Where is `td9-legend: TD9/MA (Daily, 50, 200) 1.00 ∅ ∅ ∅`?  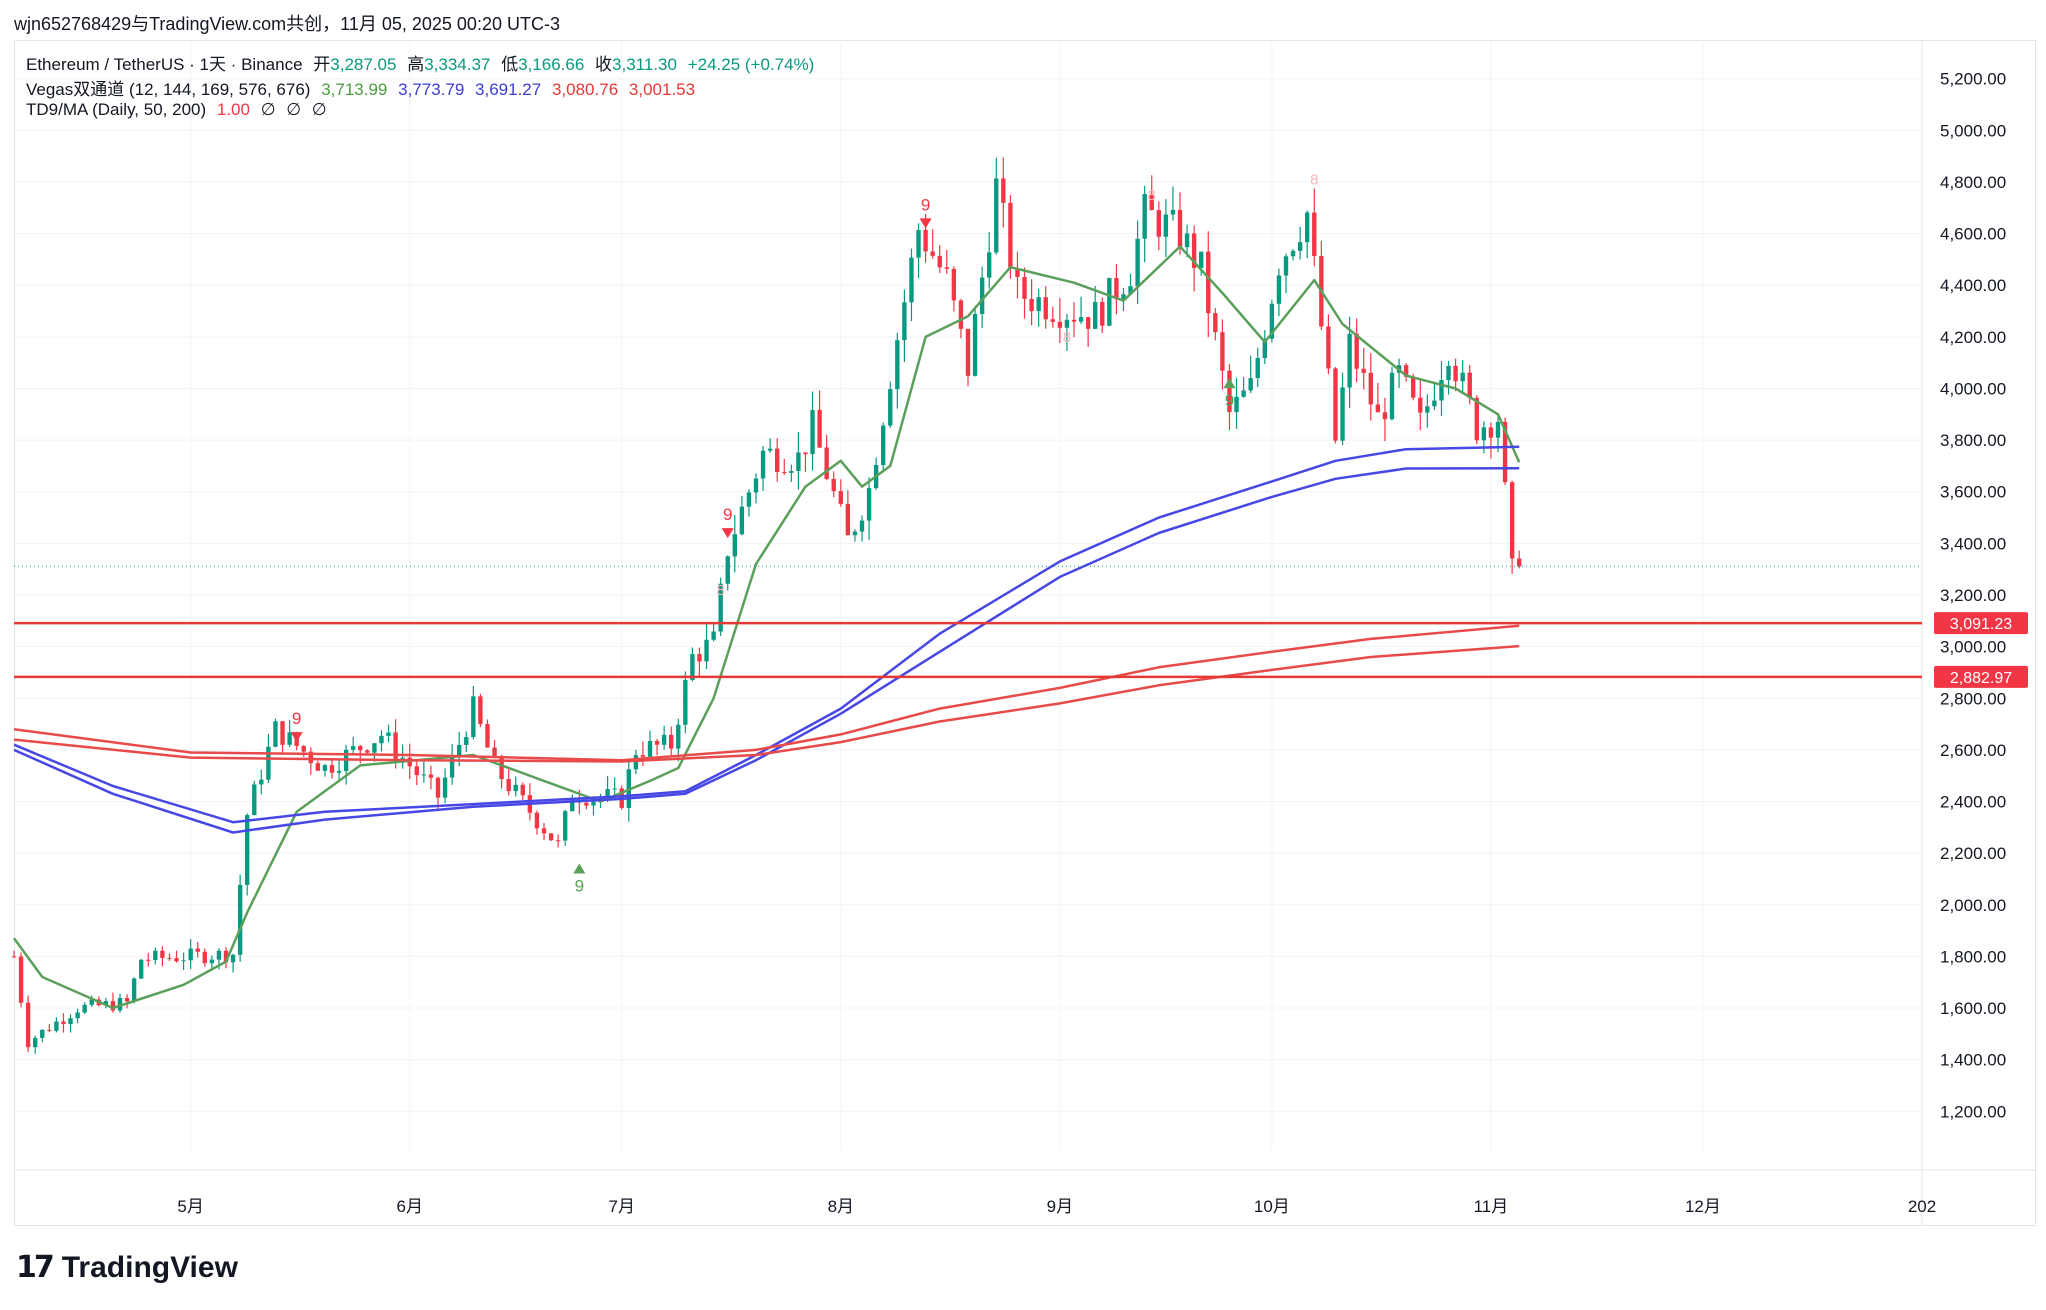 td9-legend: TD9/MA (Daily, 50, 200) 1.00 ∅ ∅ ∅ is located at coordinates (179, 110).